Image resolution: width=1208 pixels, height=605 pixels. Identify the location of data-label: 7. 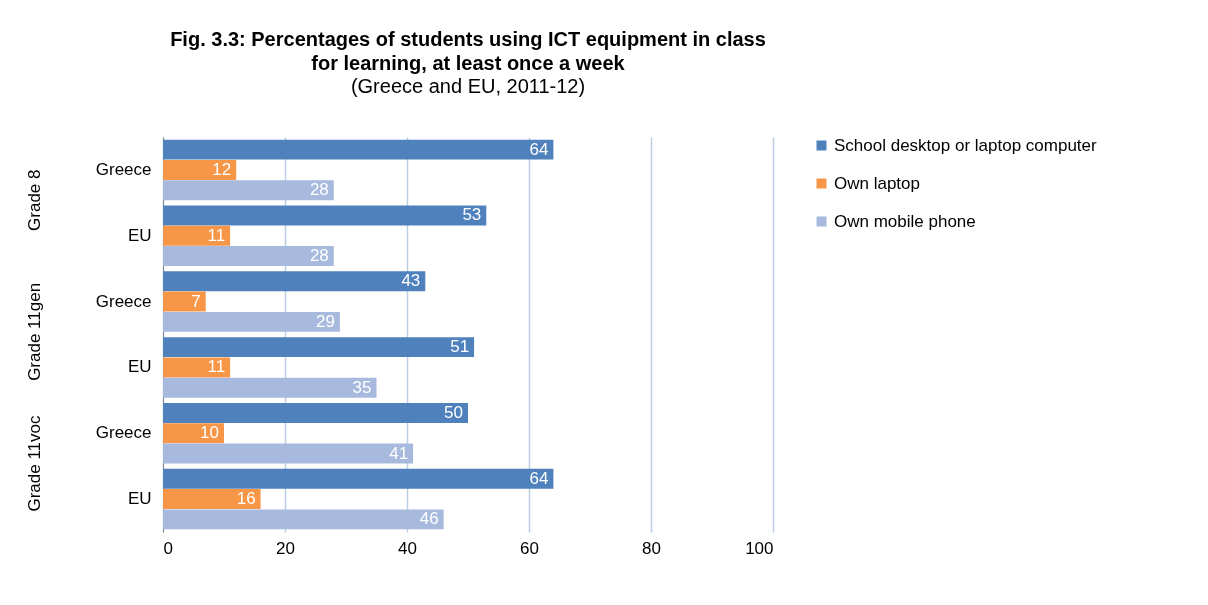
(196, 301).